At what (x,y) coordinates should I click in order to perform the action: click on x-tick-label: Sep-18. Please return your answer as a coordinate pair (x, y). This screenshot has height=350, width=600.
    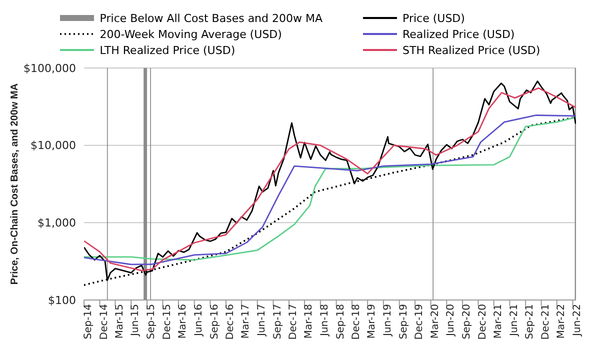
    Looking at the image, I should click on (340, 322).